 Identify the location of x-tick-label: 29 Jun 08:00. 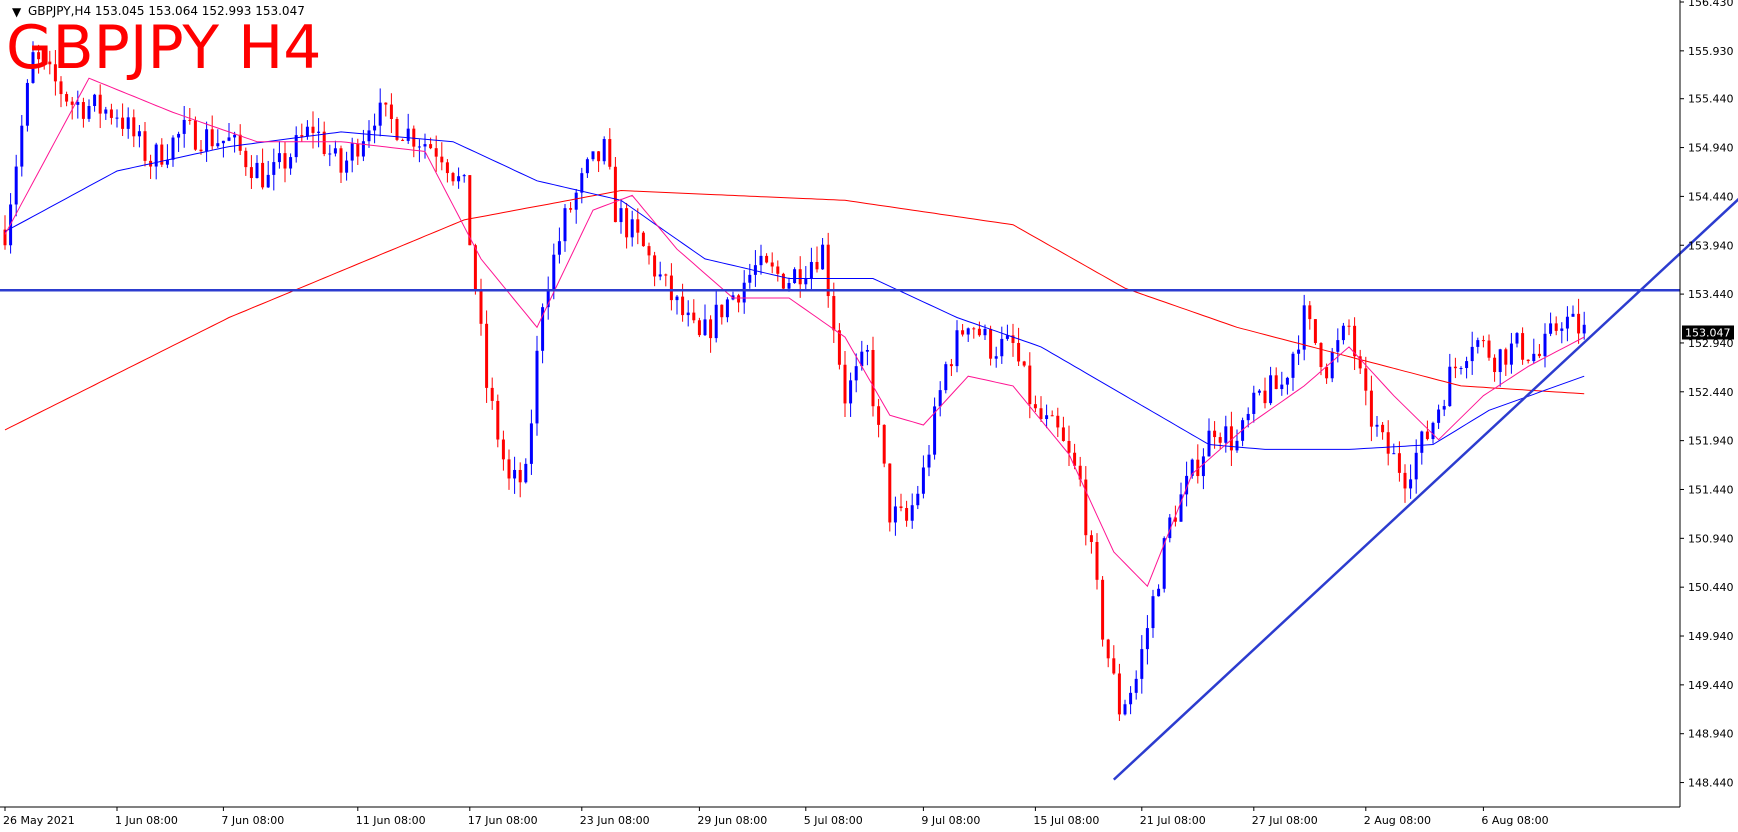
(732, 820).